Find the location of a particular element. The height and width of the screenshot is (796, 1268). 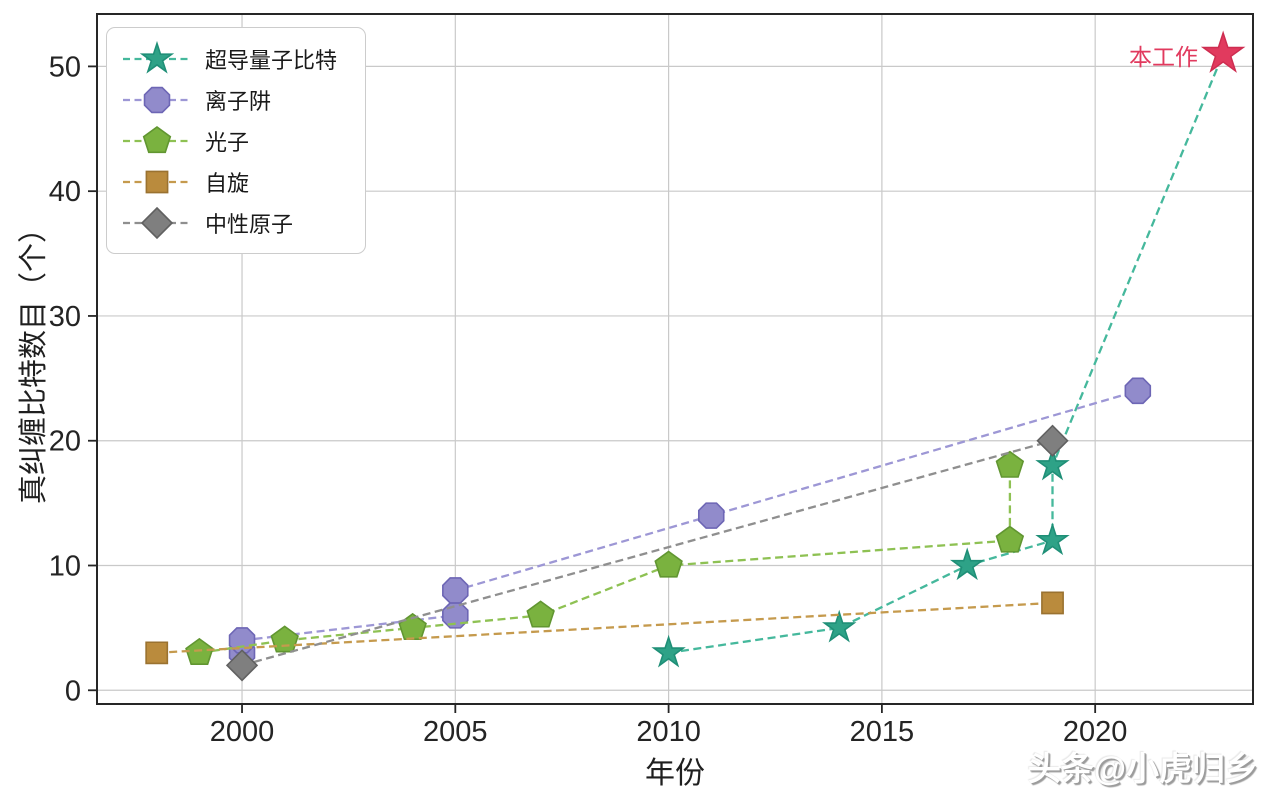

x-tick-label: 2010 is located at coordinates (668, 732).